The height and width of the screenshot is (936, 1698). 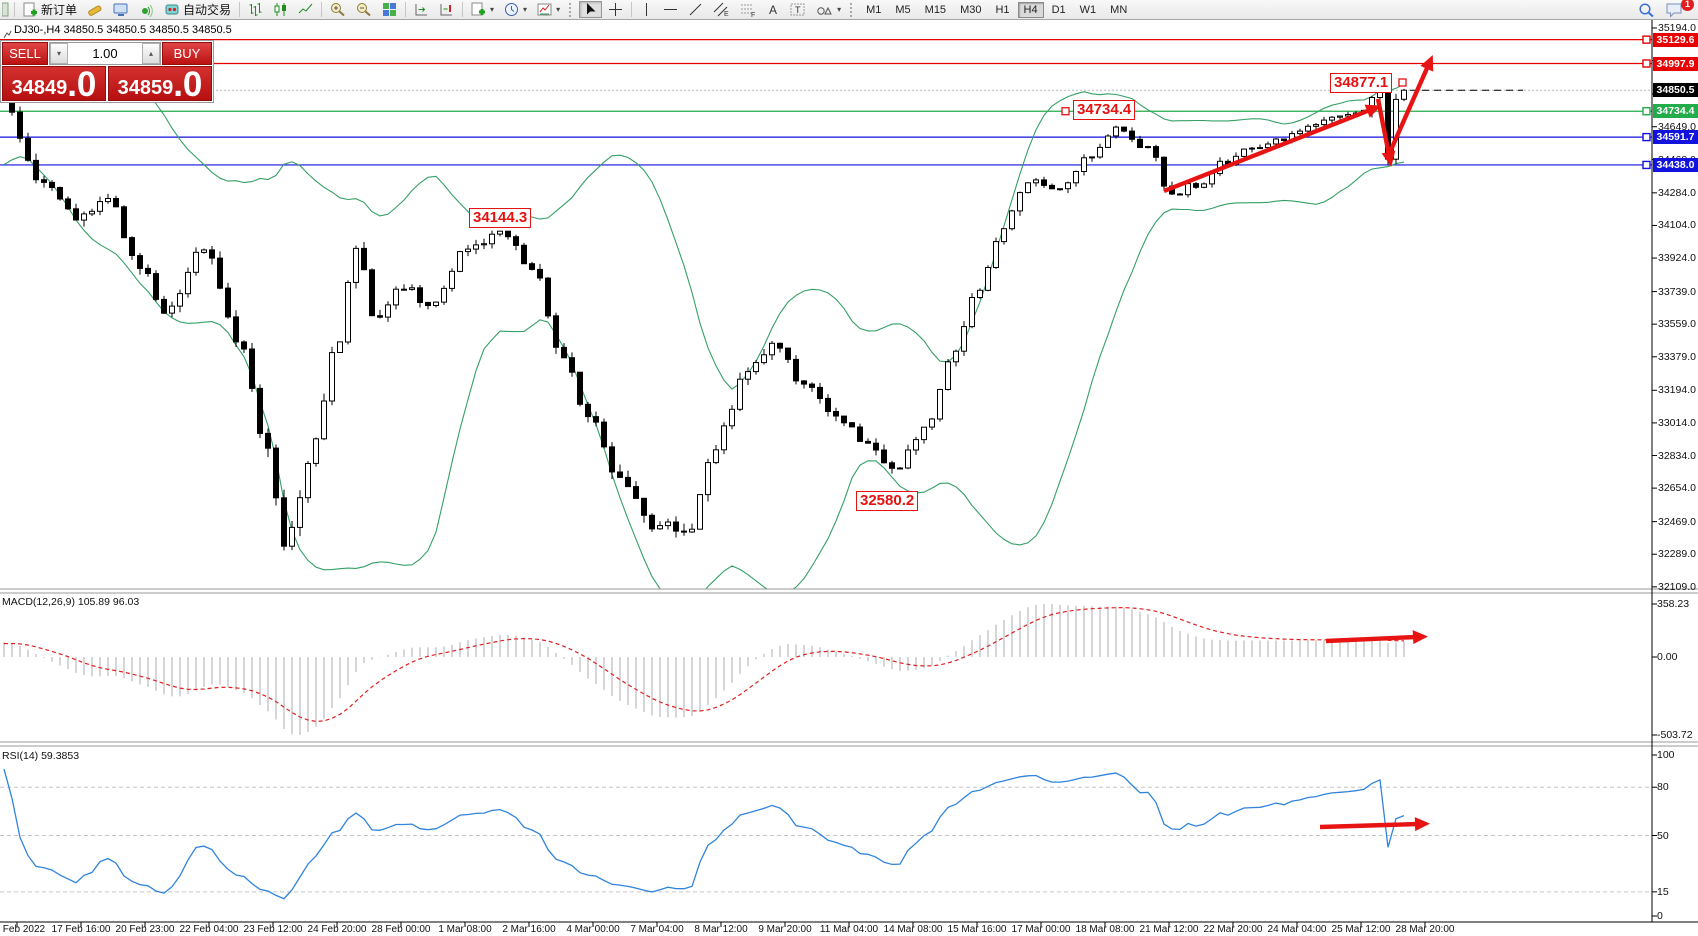 I want to click on crosshair-tool-button, so click(x=615, y=9).